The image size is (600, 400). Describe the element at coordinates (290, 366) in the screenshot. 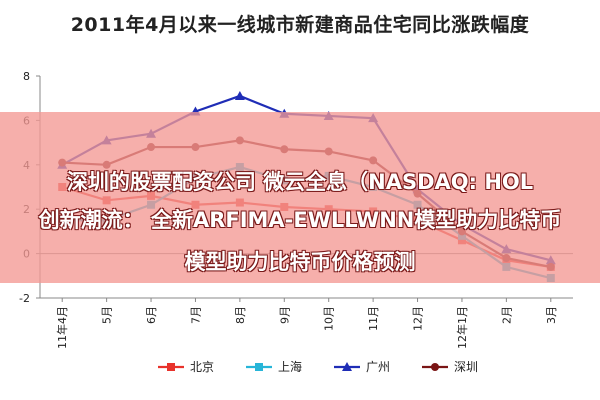

I see `legend-label: 上海` at that location.